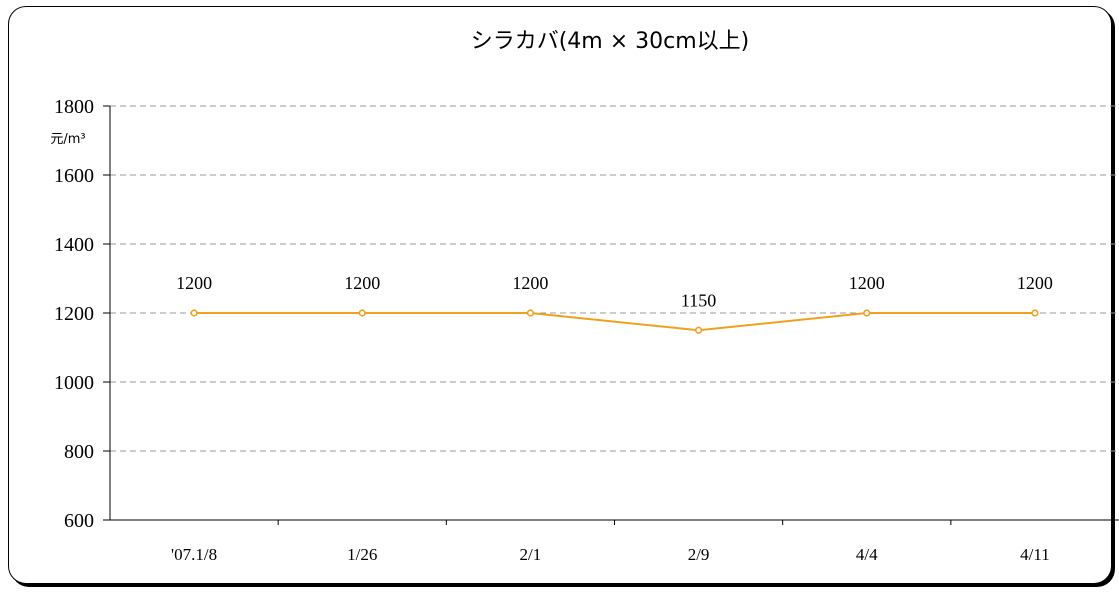 The width and height of the screenshot is (1119, 592). Describe the element at coordinates (74, 383) in the screenshot. I see `y-tick-label: 1000` at that location.